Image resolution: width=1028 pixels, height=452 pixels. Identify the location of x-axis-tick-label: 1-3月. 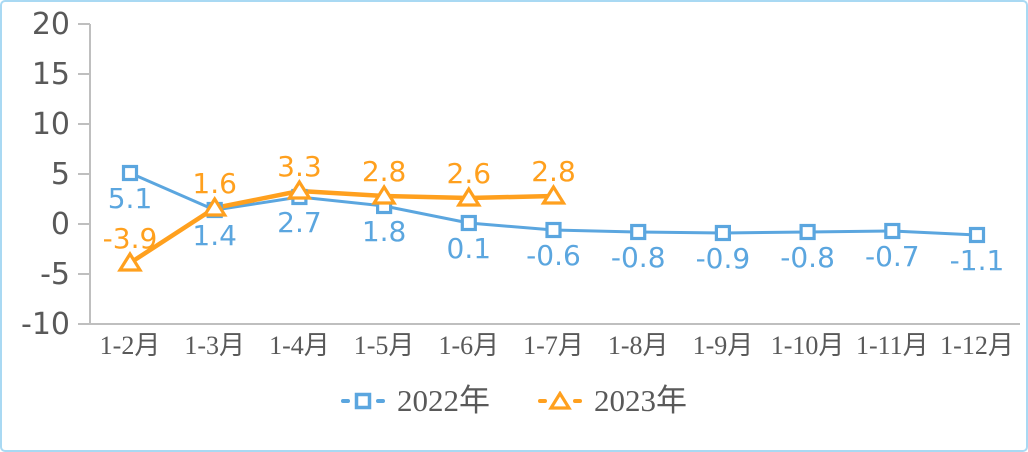
(214, 345).